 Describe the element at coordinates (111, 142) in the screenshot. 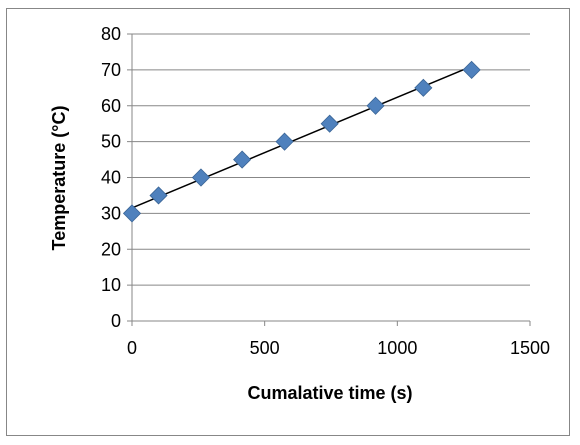

I see `y-tick-label-50: 50` at that location.